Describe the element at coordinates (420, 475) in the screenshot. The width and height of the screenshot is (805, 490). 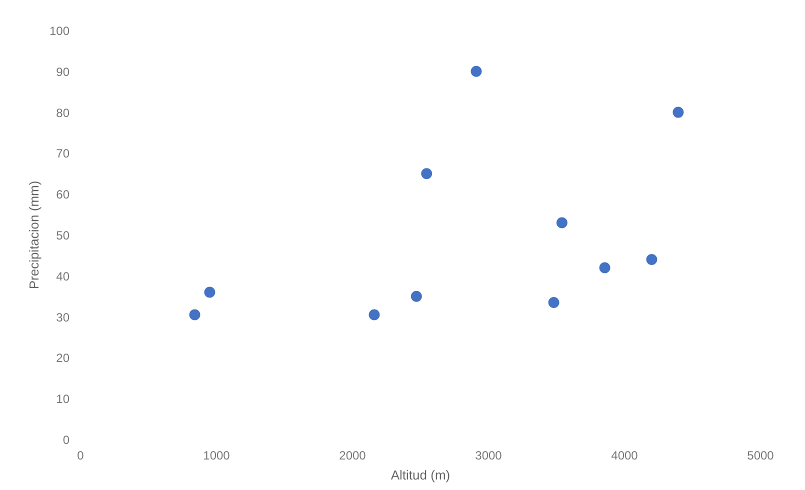
I see `x-axis-title: Altitud (m)` at that location.